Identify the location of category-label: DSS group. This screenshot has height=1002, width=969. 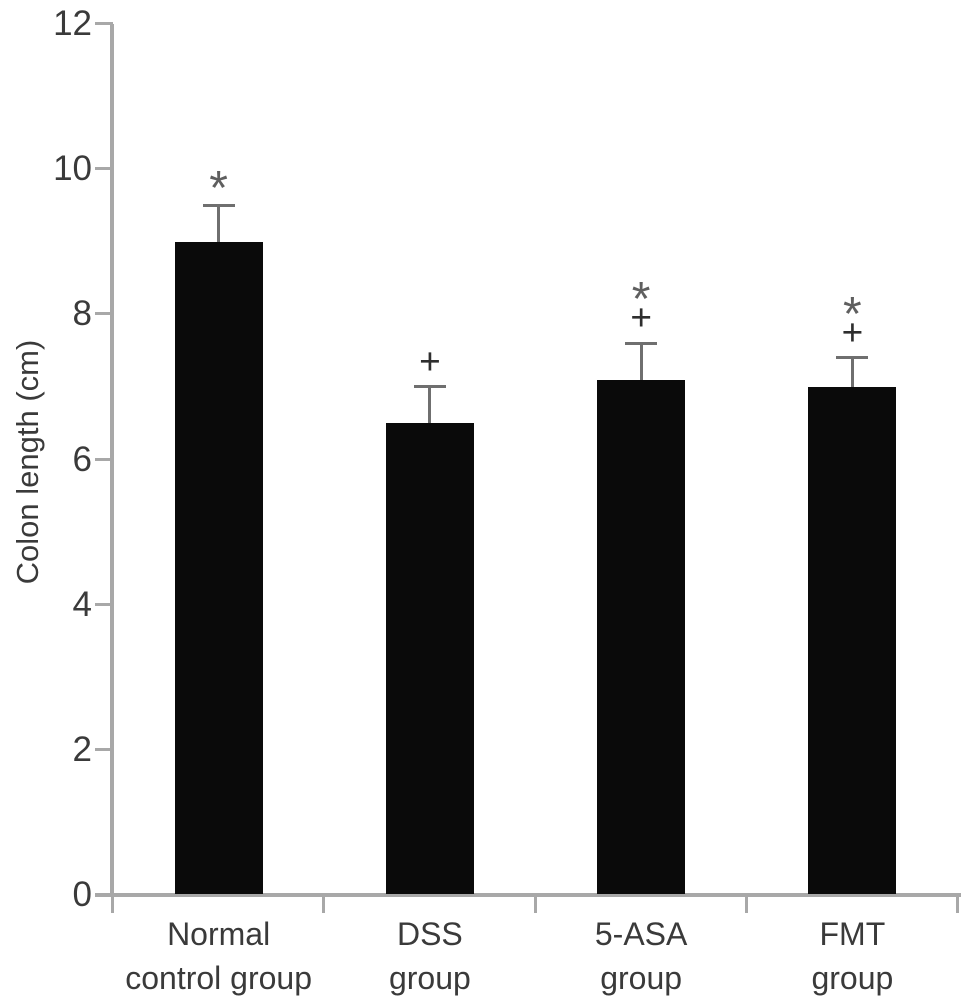
(430, 956).